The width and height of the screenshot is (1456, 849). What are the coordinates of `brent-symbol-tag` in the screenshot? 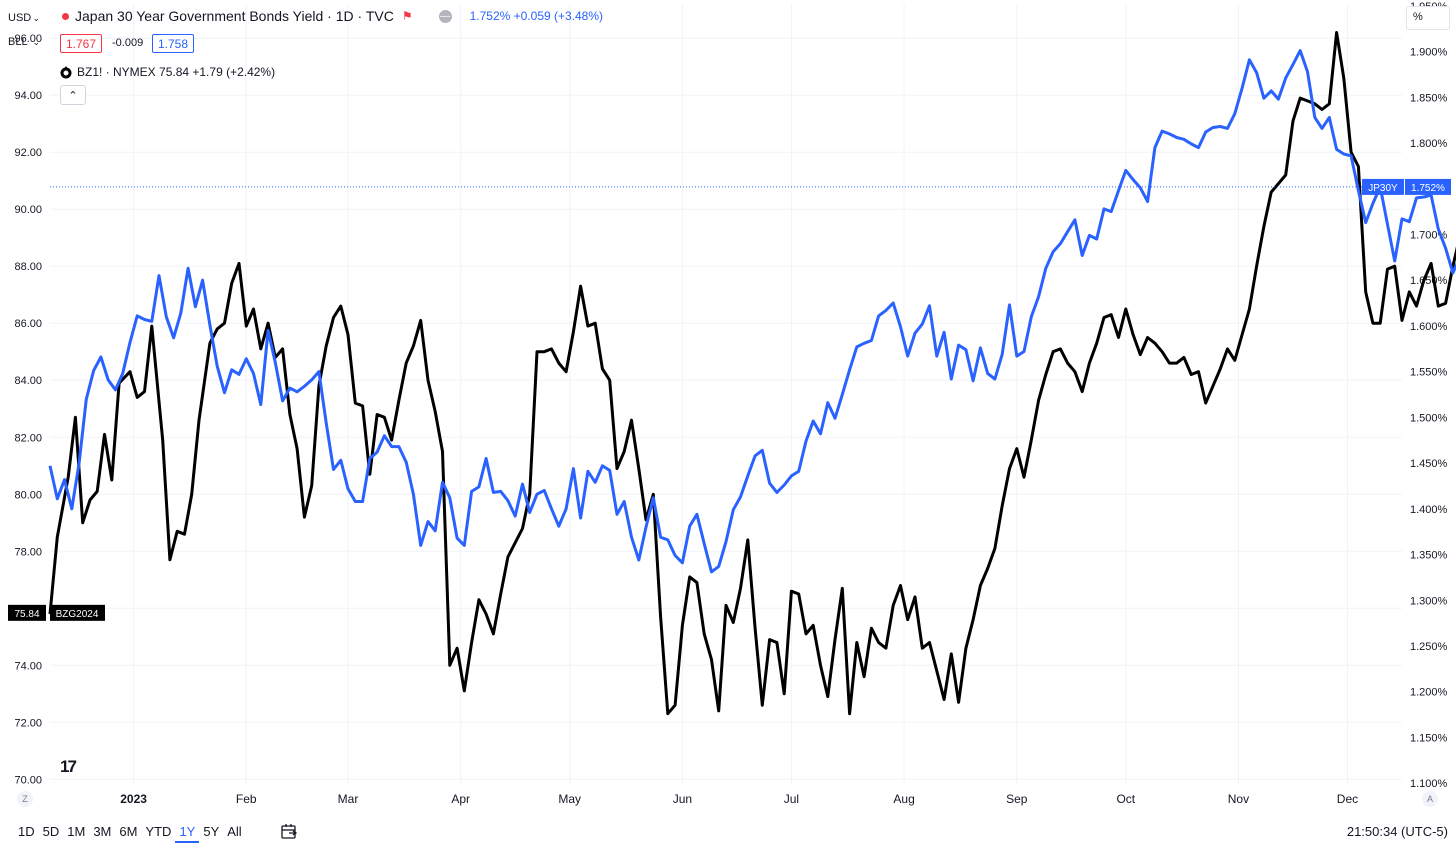 It's located at (77, 612).